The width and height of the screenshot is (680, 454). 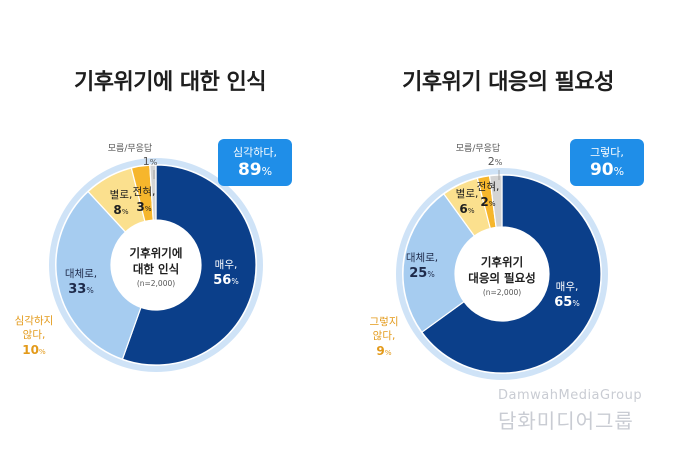 I want to click on slice-label-0-value: 65%, so click(x=567, y=302).